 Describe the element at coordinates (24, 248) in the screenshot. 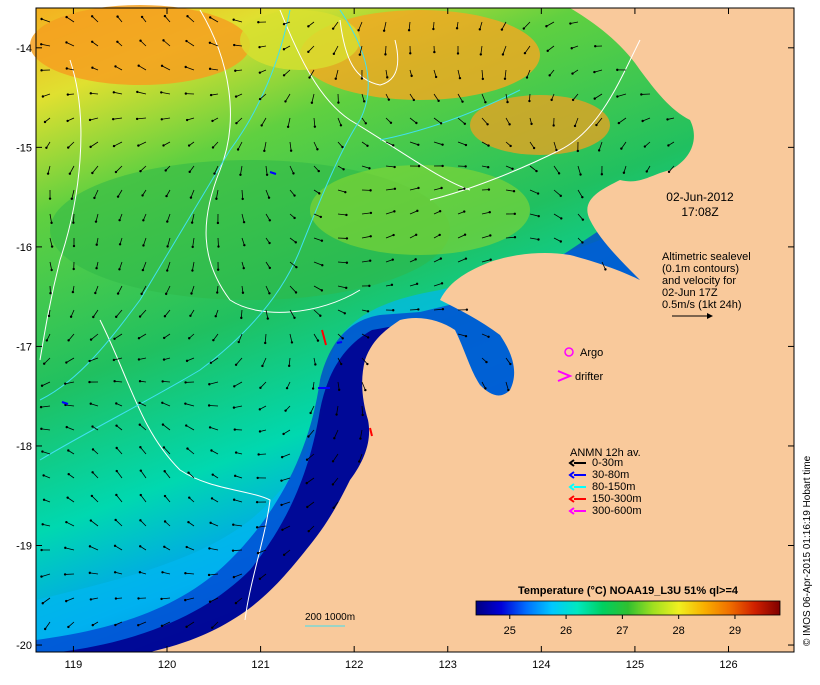

I see `lat-tick-label: -16` at that location.